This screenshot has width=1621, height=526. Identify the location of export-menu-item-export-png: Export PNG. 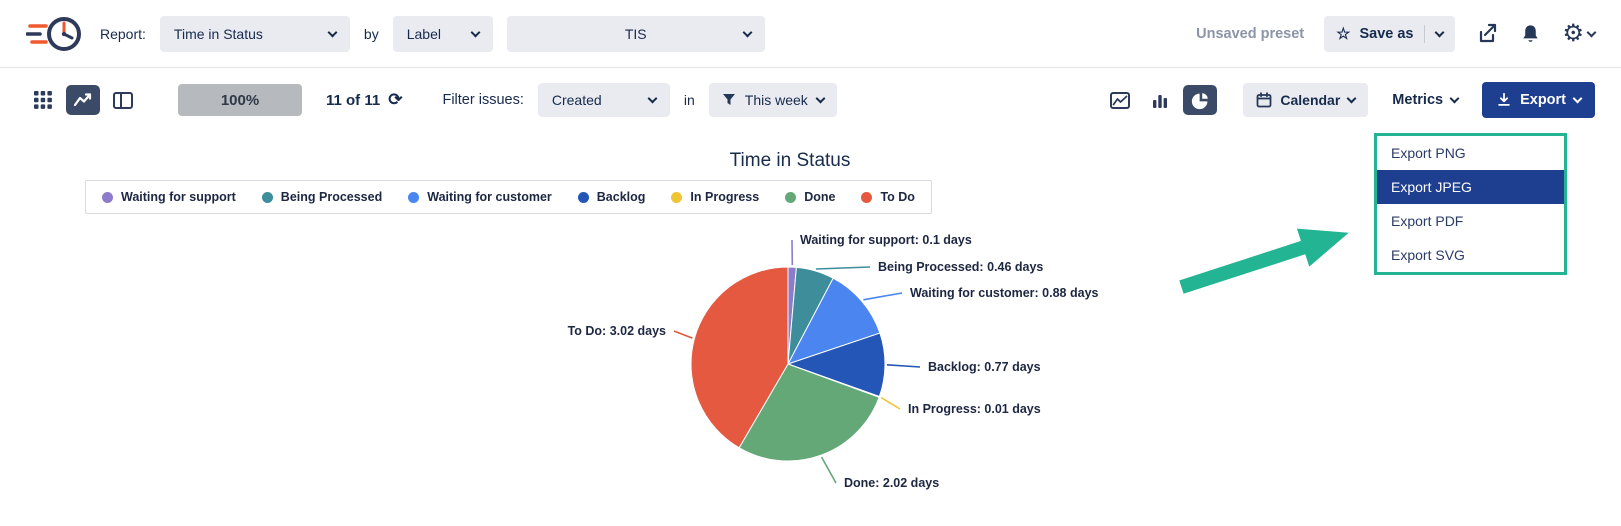
(1428, 153).